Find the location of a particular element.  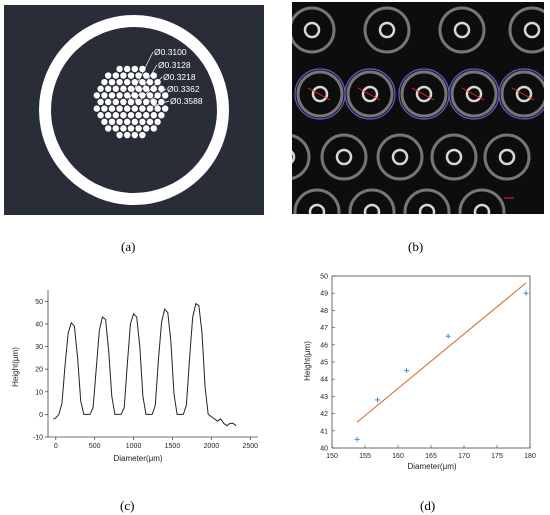

fiber-dot-cluster is located at coordinates (131, 102).